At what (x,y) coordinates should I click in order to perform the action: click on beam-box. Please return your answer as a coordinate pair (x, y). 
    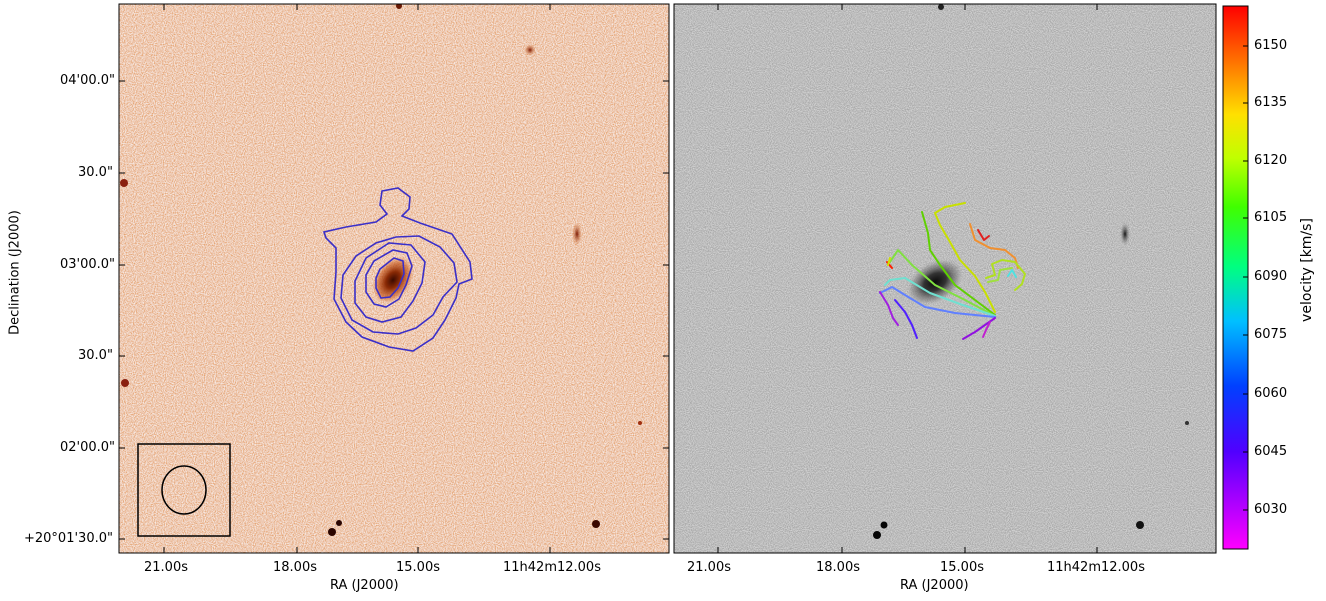
    Looking at the image, I should click on (184, 490).